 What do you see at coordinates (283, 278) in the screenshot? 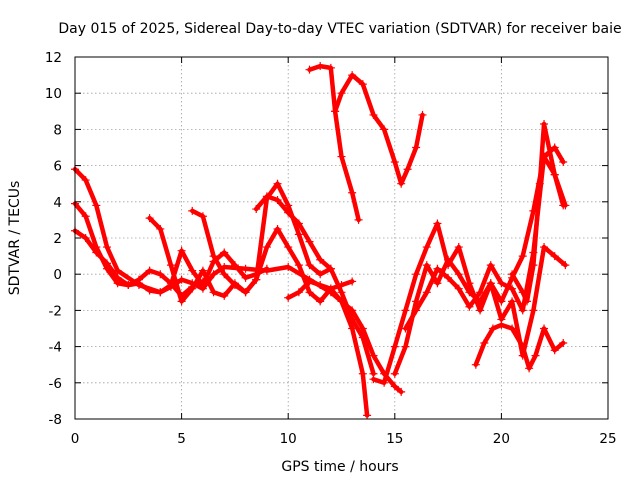
I see `series-track-e` at bounding box center [283, 278].